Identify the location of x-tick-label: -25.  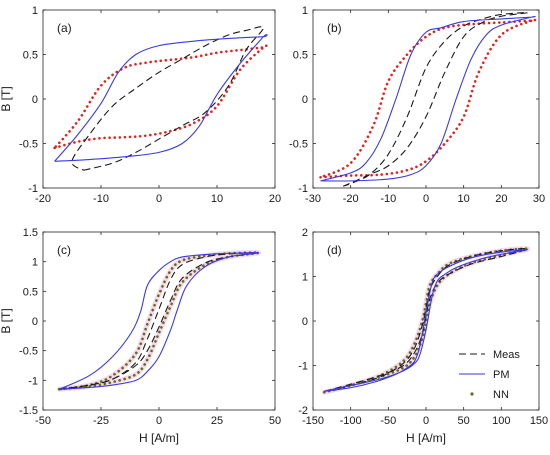
(101, 421).